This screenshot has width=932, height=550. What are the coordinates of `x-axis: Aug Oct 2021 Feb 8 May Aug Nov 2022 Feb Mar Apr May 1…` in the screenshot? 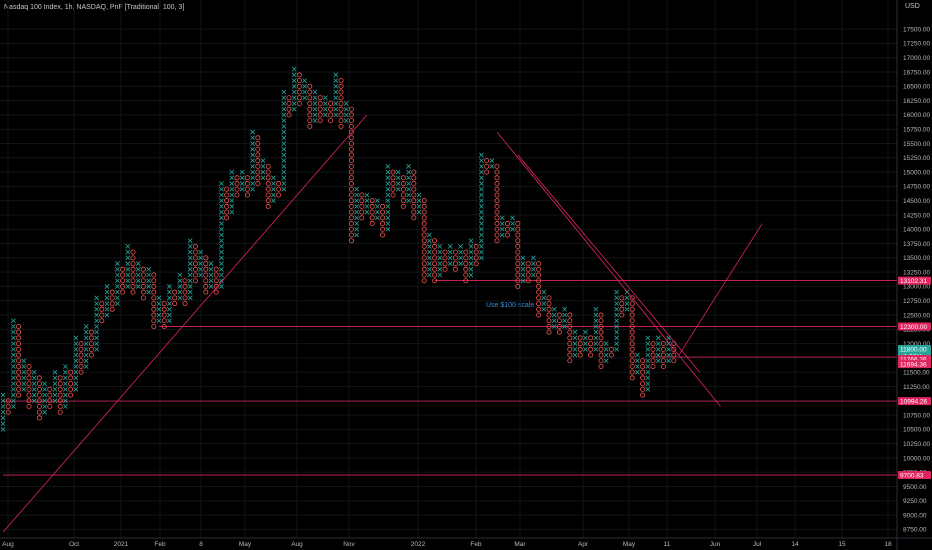 It's located at (466, 542).